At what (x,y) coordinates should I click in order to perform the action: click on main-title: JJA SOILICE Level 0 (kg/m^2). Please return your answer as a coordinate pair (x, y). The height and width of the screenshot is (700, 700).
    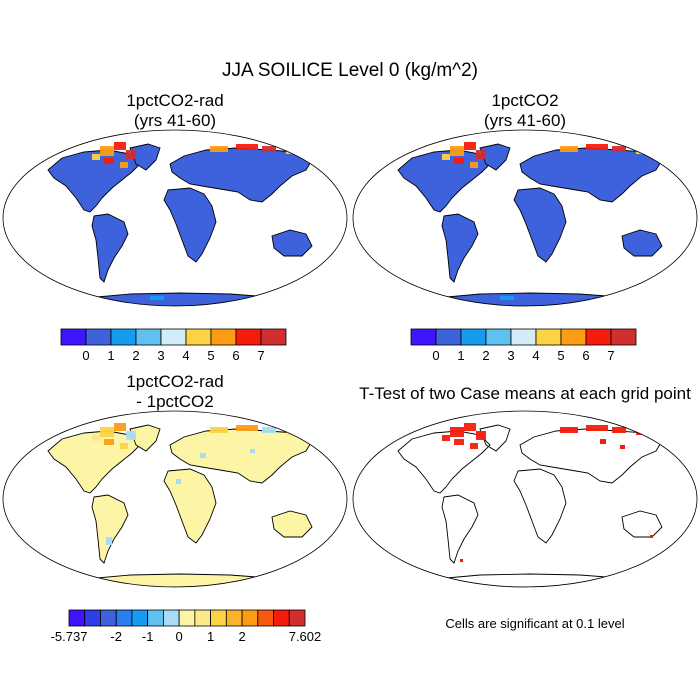
    Looking at the image, I should click on (349, 70).